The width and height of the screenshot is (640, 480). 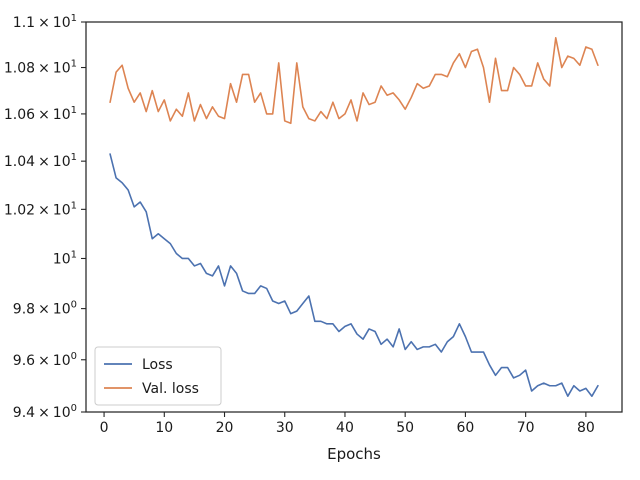 What do you see at coordinates (24, 310) in the screenshot?
I see `y-tick-mantissa: 9.8` at bounding box center [24, 310].